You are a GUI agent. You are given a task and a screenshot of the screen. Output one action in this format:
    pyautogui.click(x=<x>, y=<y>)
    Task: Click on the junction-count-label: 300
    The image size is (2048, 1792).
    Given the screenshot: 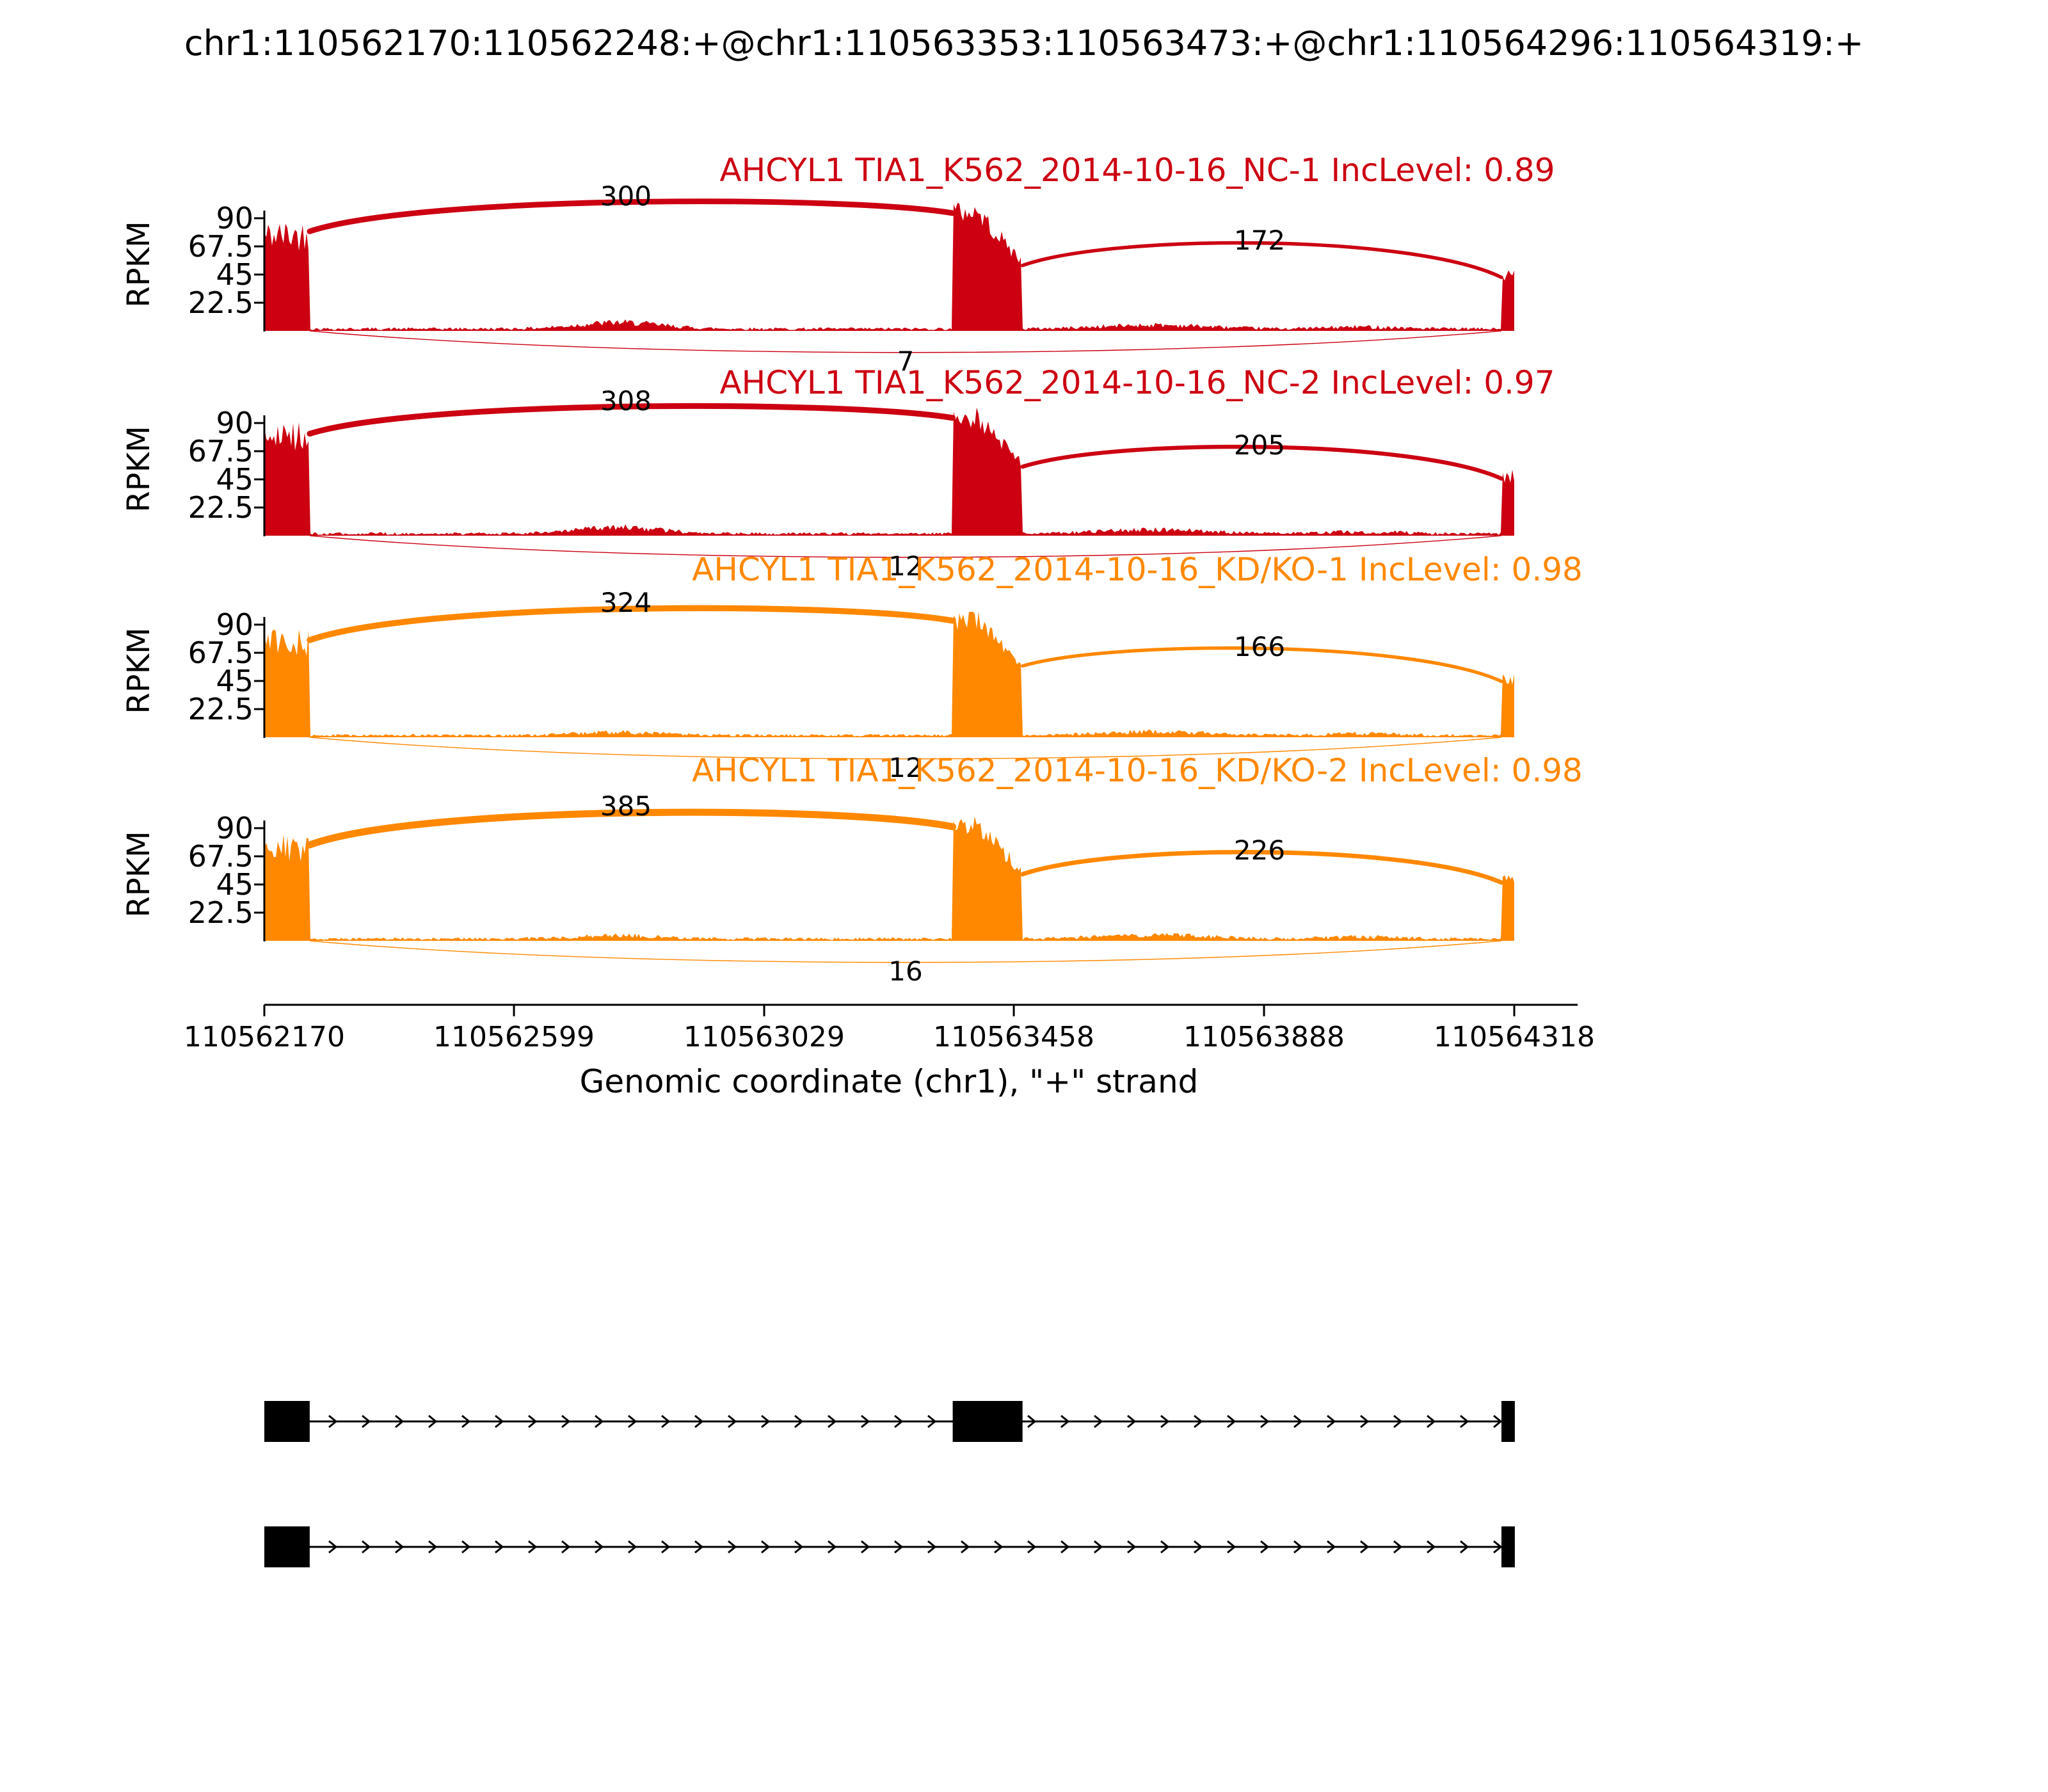 What is the action you would take?
    pyautogui.click(x=626, y=196)
    